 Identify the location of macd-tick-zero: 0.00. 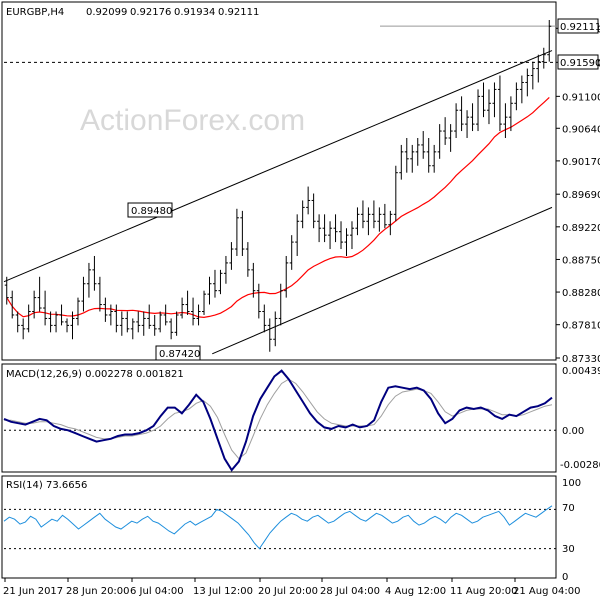
(573, 431).